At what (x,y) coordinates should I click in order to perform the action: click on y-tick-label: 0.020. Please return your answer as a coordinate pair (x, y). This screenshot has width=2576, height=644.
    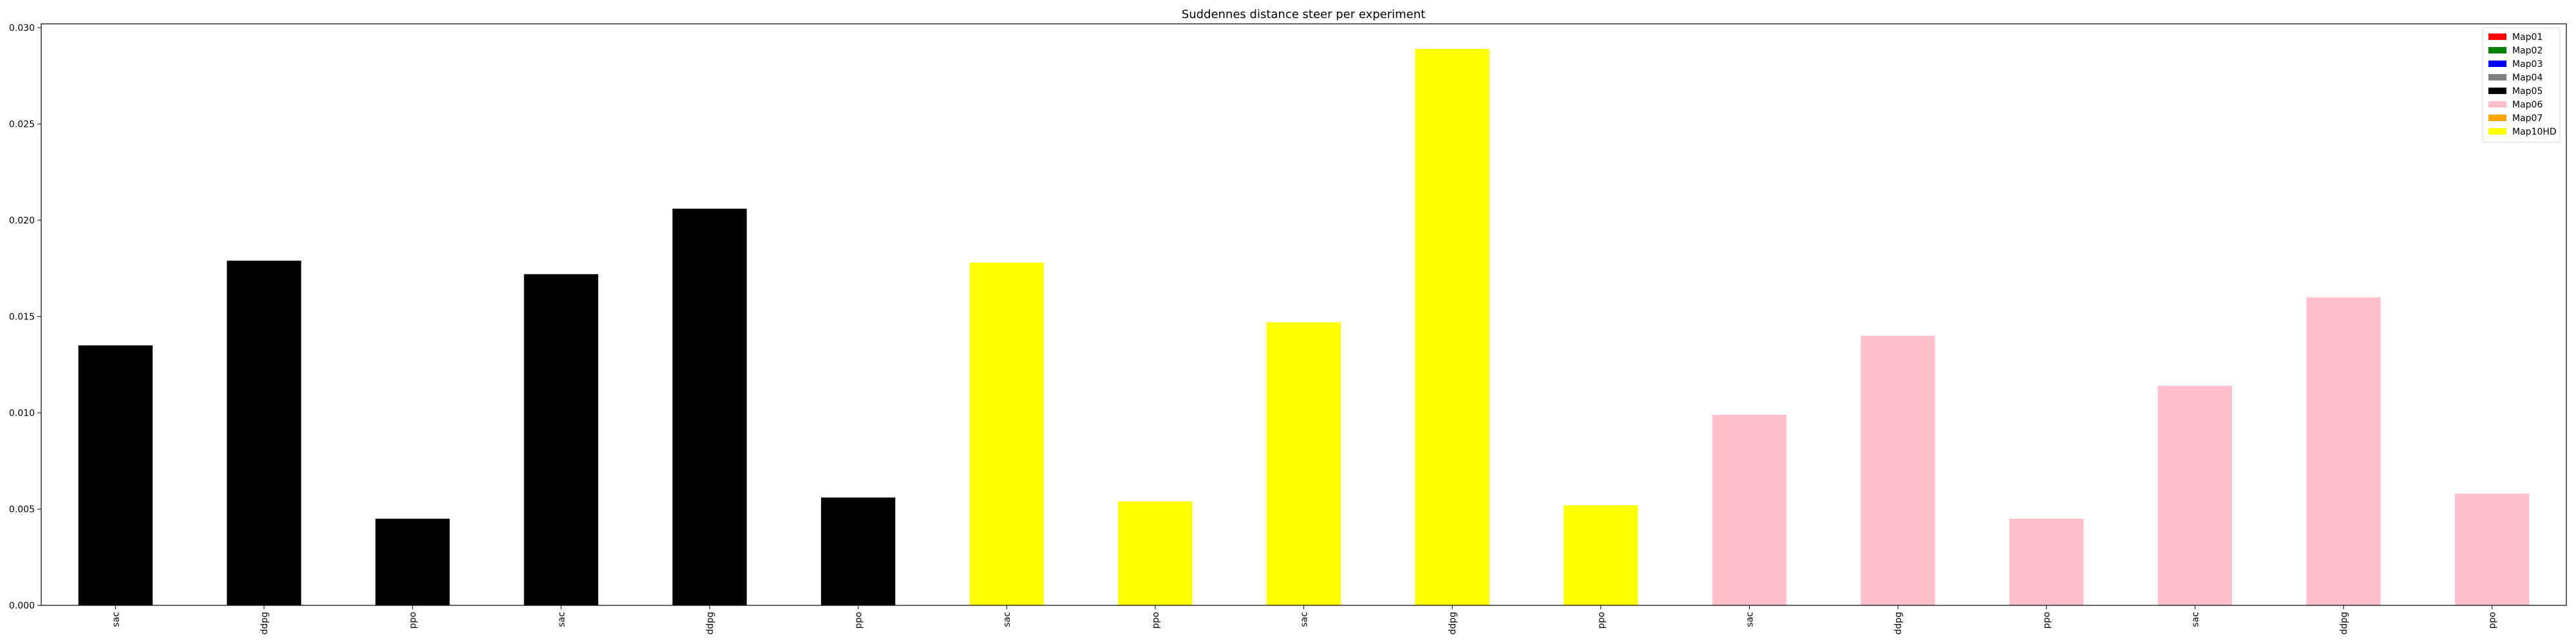
    Looking at the image, I should click on (22, 221).